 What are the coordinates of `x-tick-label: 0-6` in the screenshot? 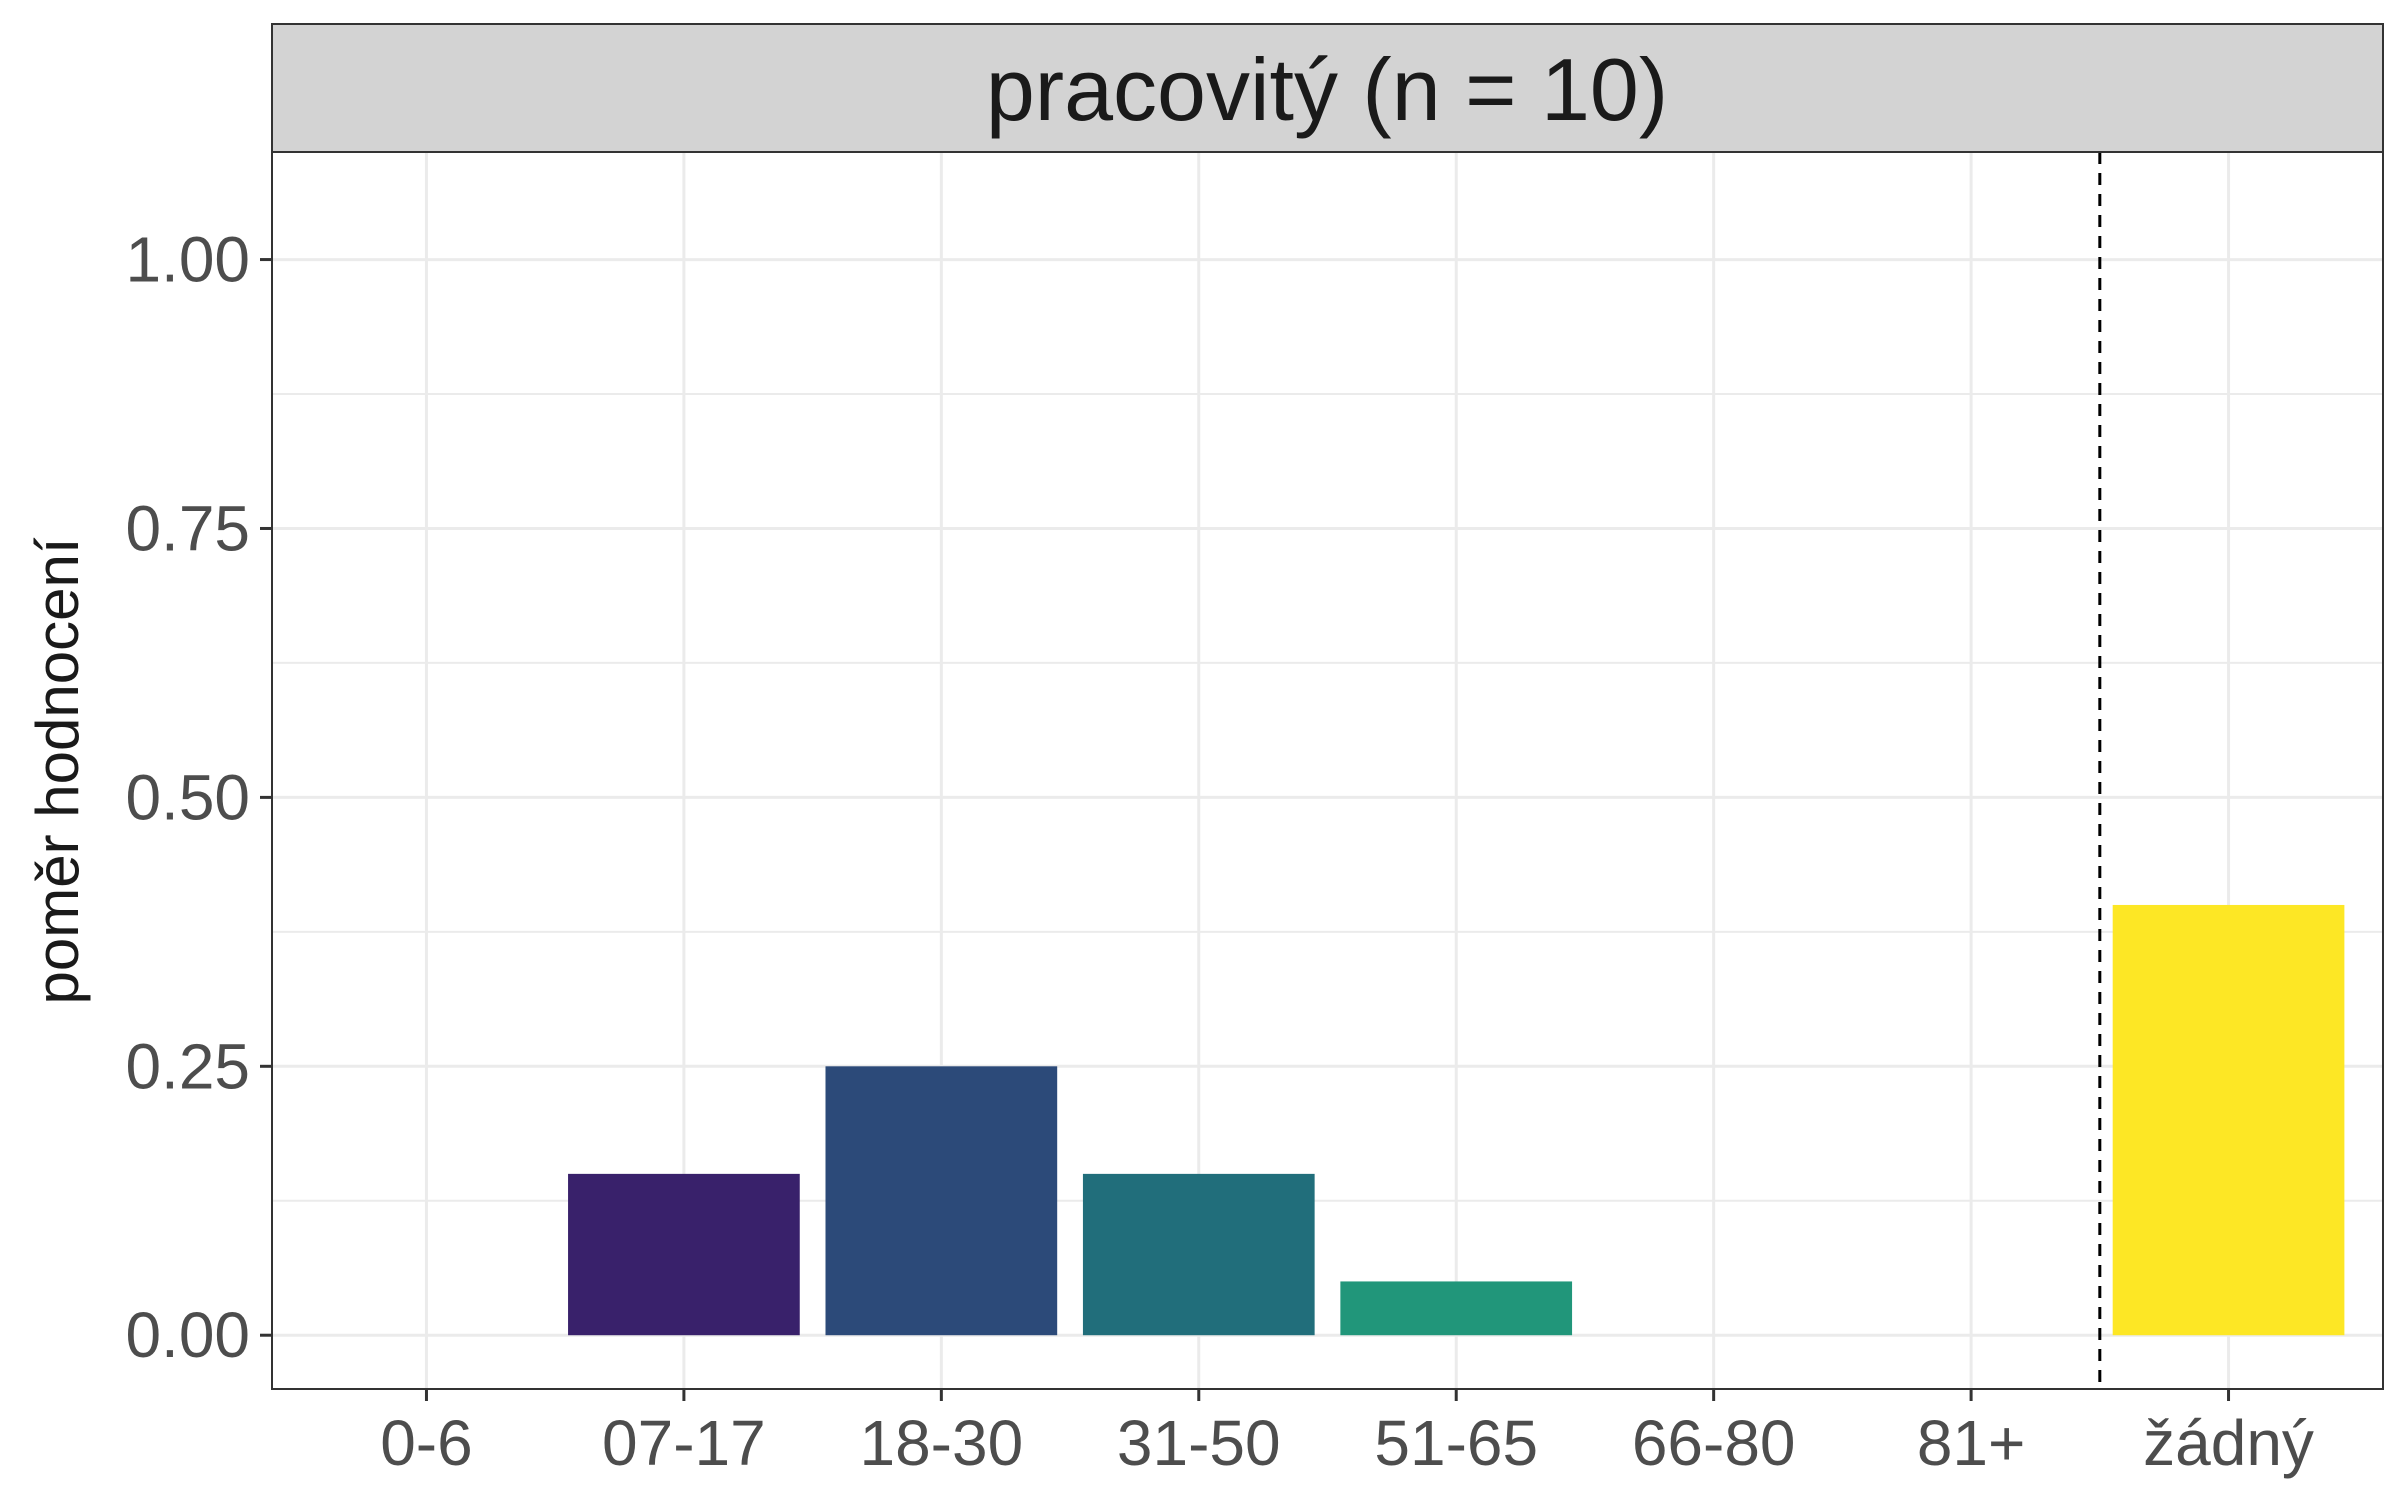 It's located at (426, 1443).